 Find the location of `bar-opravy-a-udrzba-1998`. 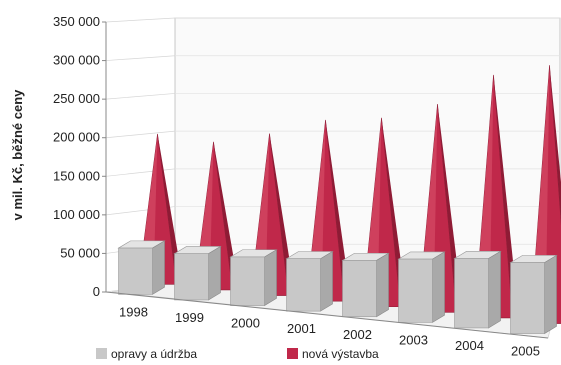

bar-opravy-a-udrzba-1998 is located at coordinates (141, 267).